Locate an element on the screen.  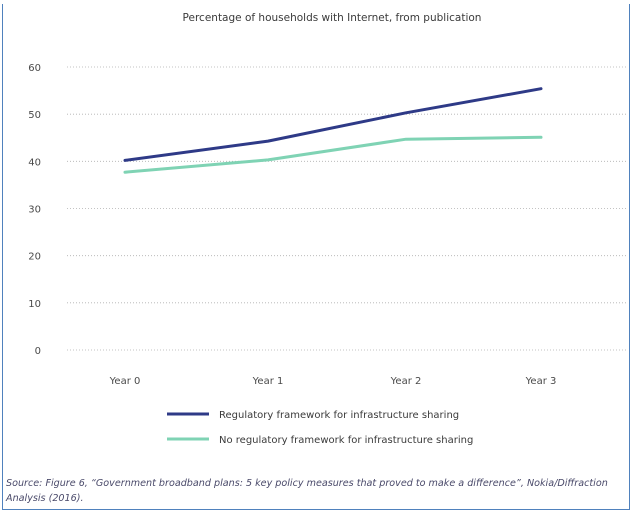
x-tick-label: Year 2 is located at coordinates (406, 381).